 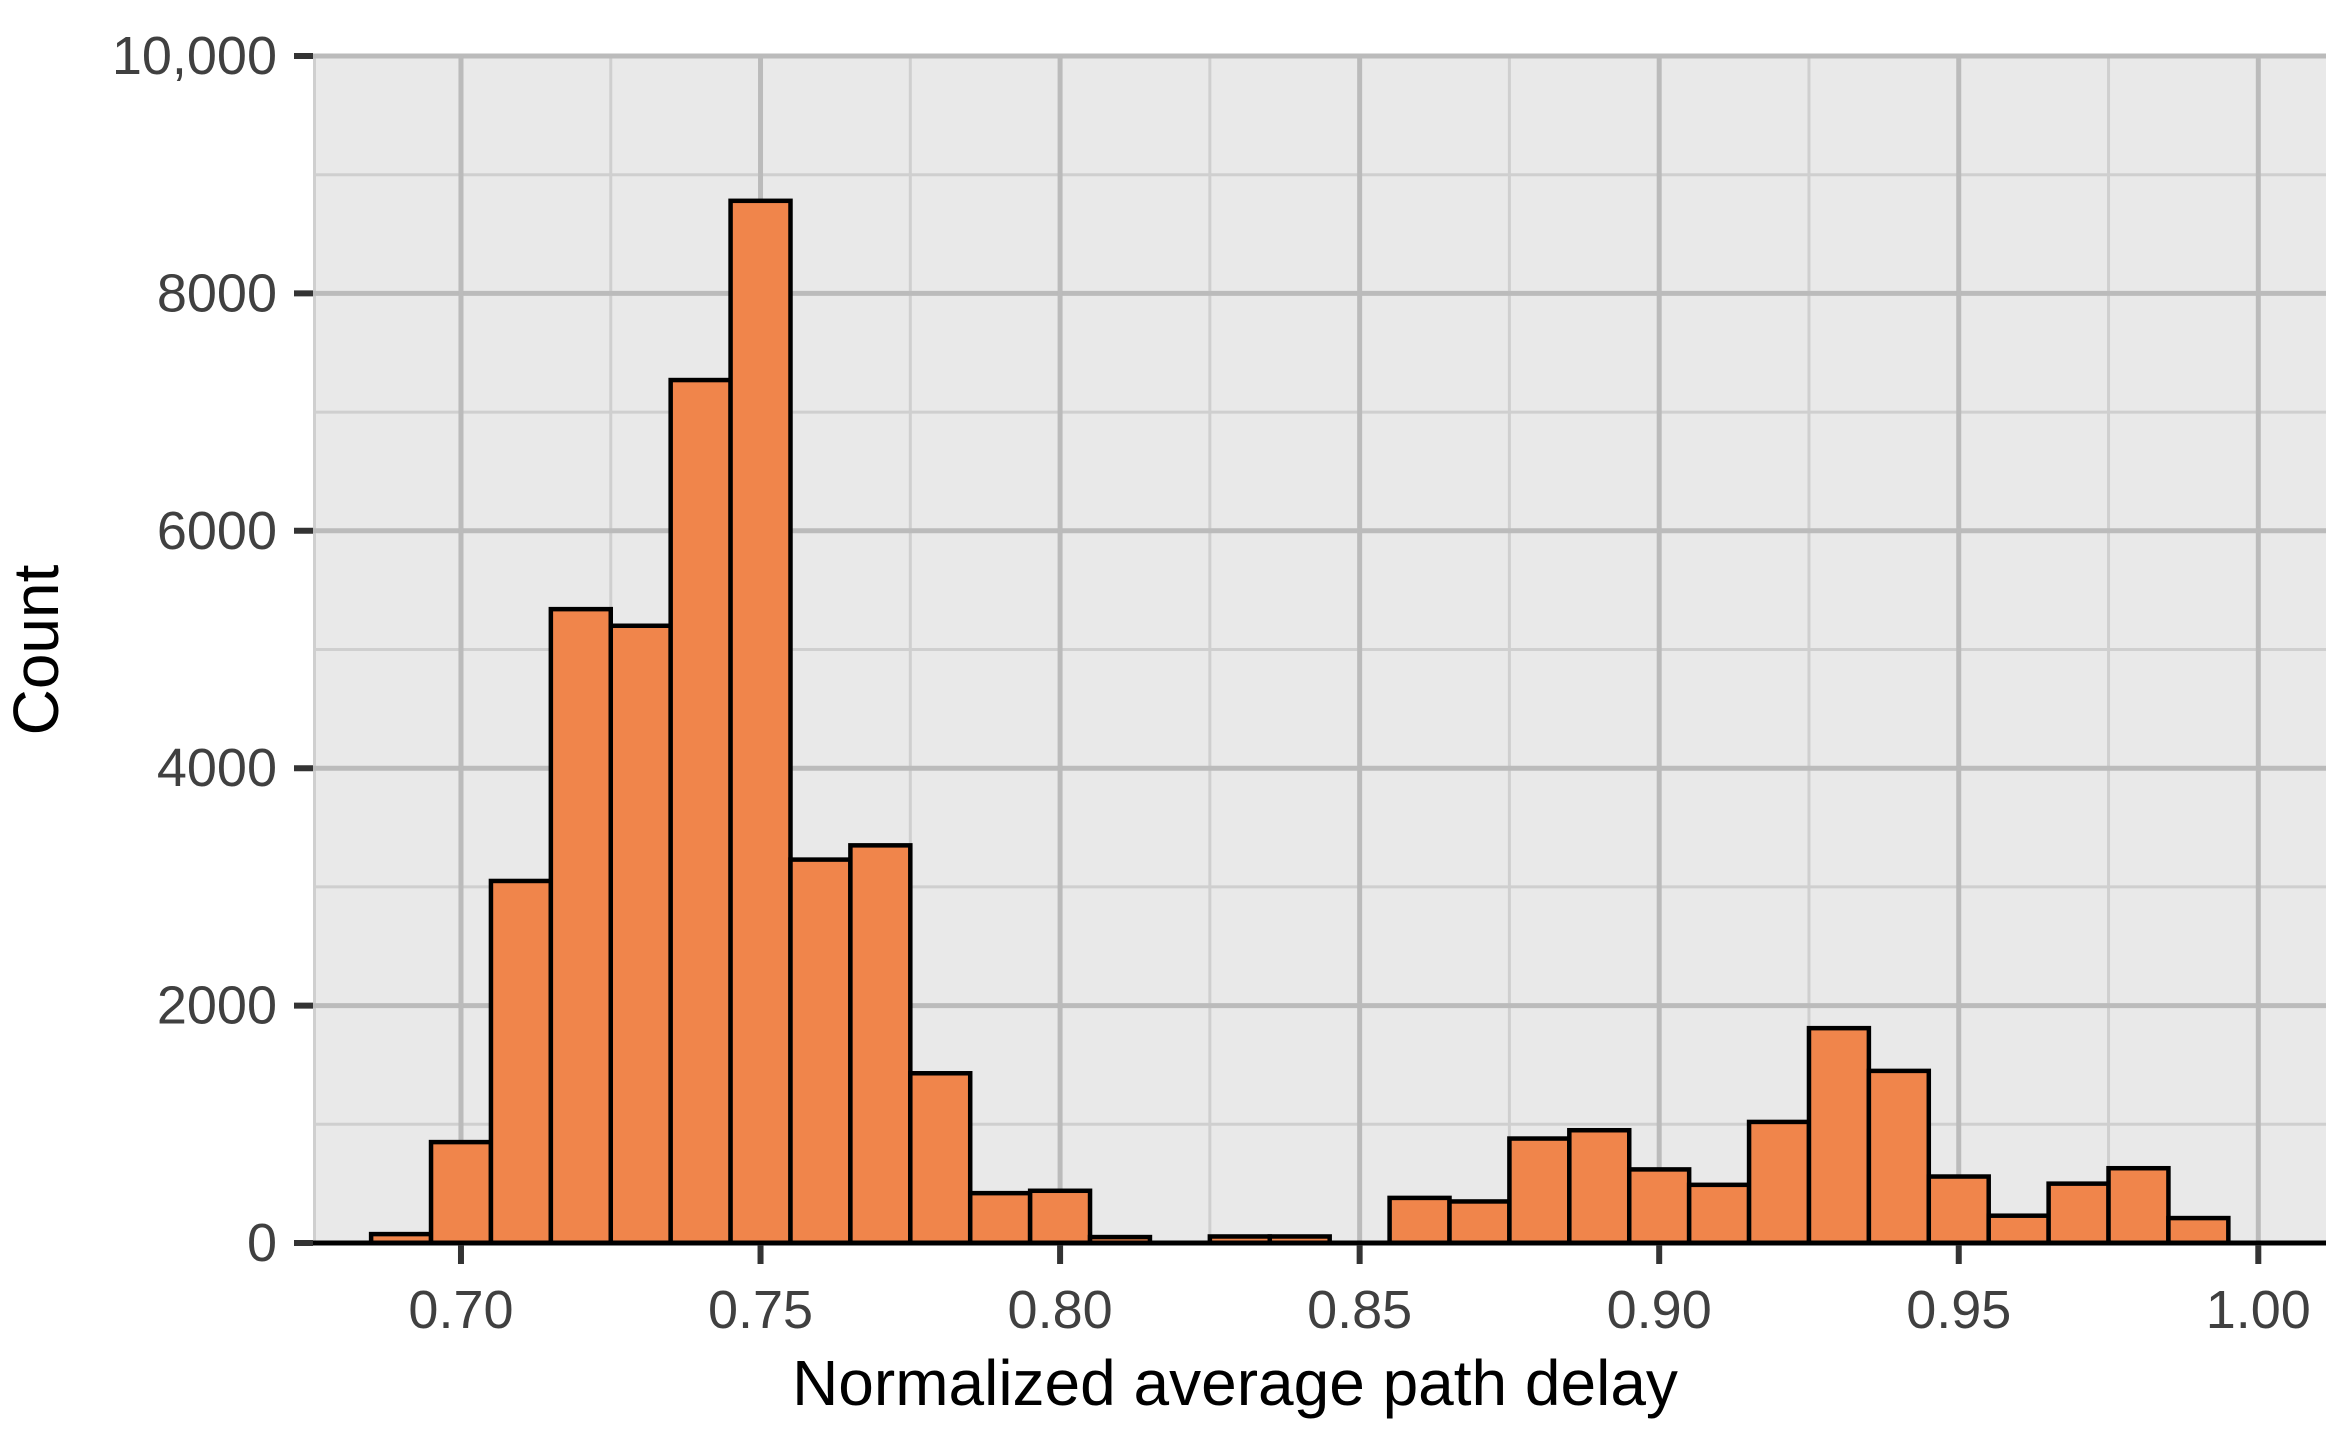 I want to click on x-tick-label: 0.85, so click(x=1359, y=1310).